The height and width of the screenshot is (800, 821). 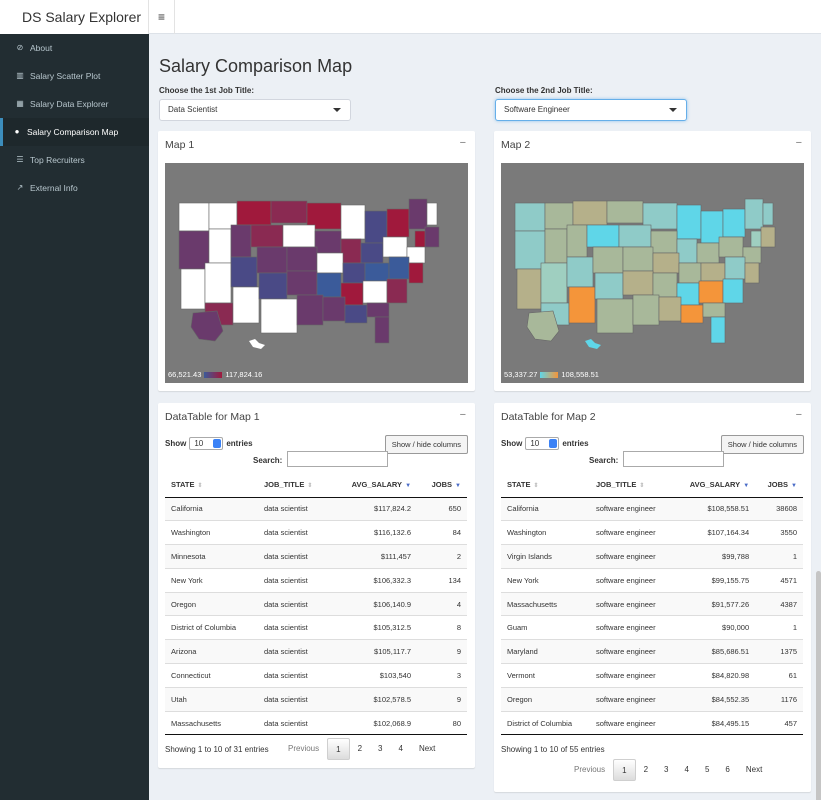 I want to click on table-row: Oregon data scientist $106,140.9 4, so click(x=316, y=603).